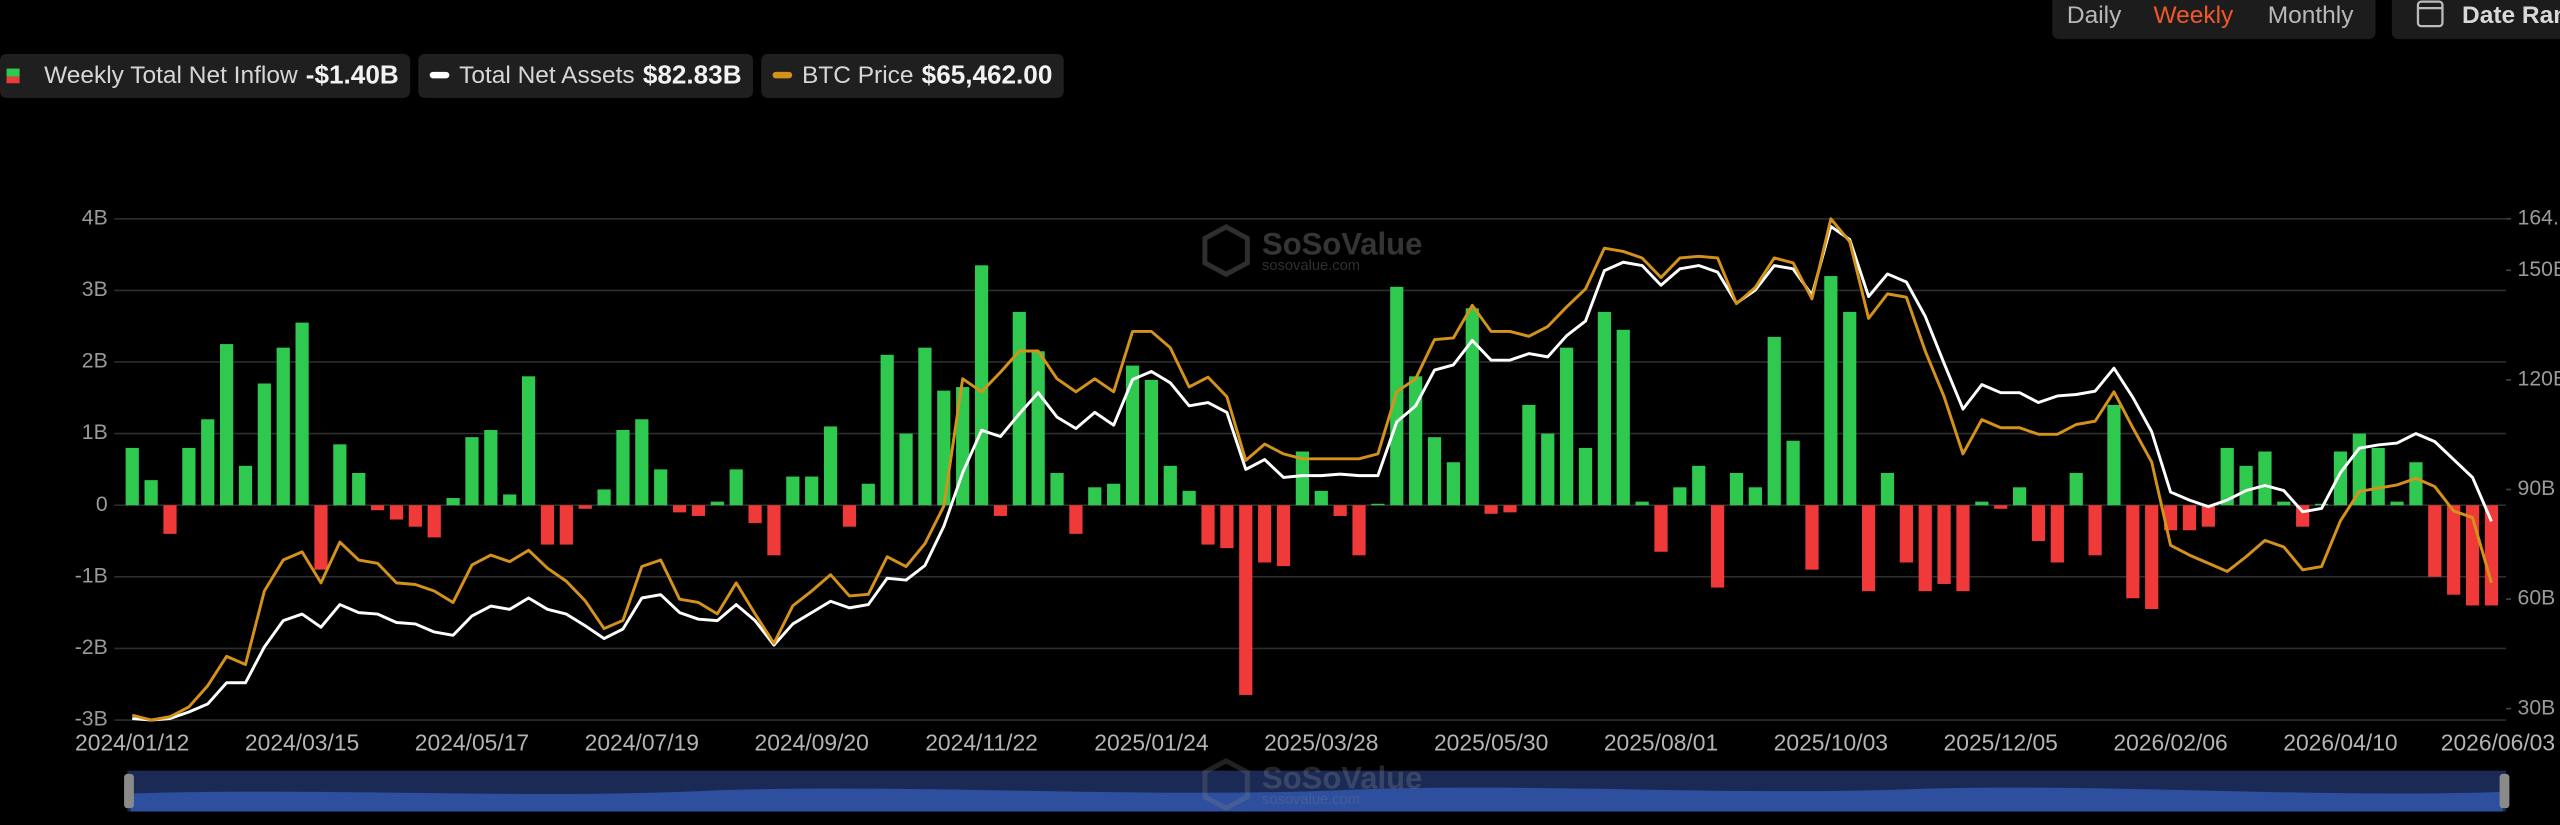 This screenshot has height=825, width=2560. I want to click on legend-item: Weekly Total Net Inflow -$1.40B, so click(205, 75).